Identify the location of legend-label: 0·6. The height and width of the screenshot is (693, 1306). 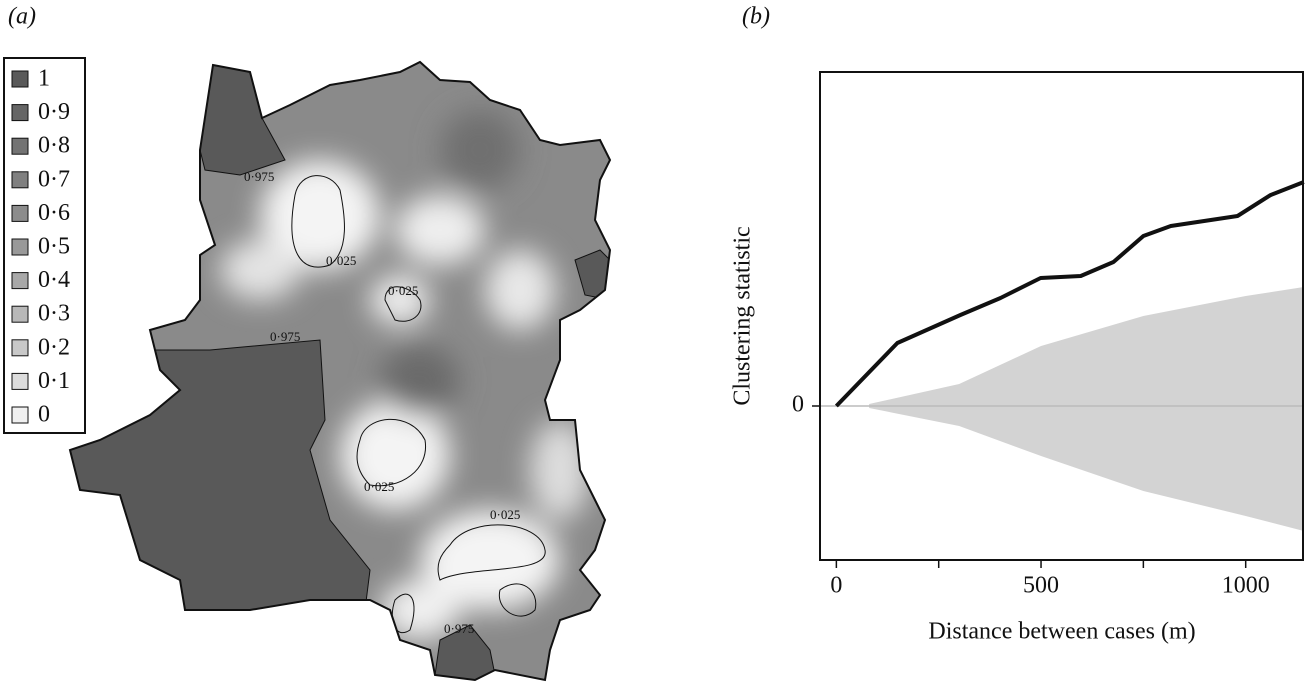
(54, 213).